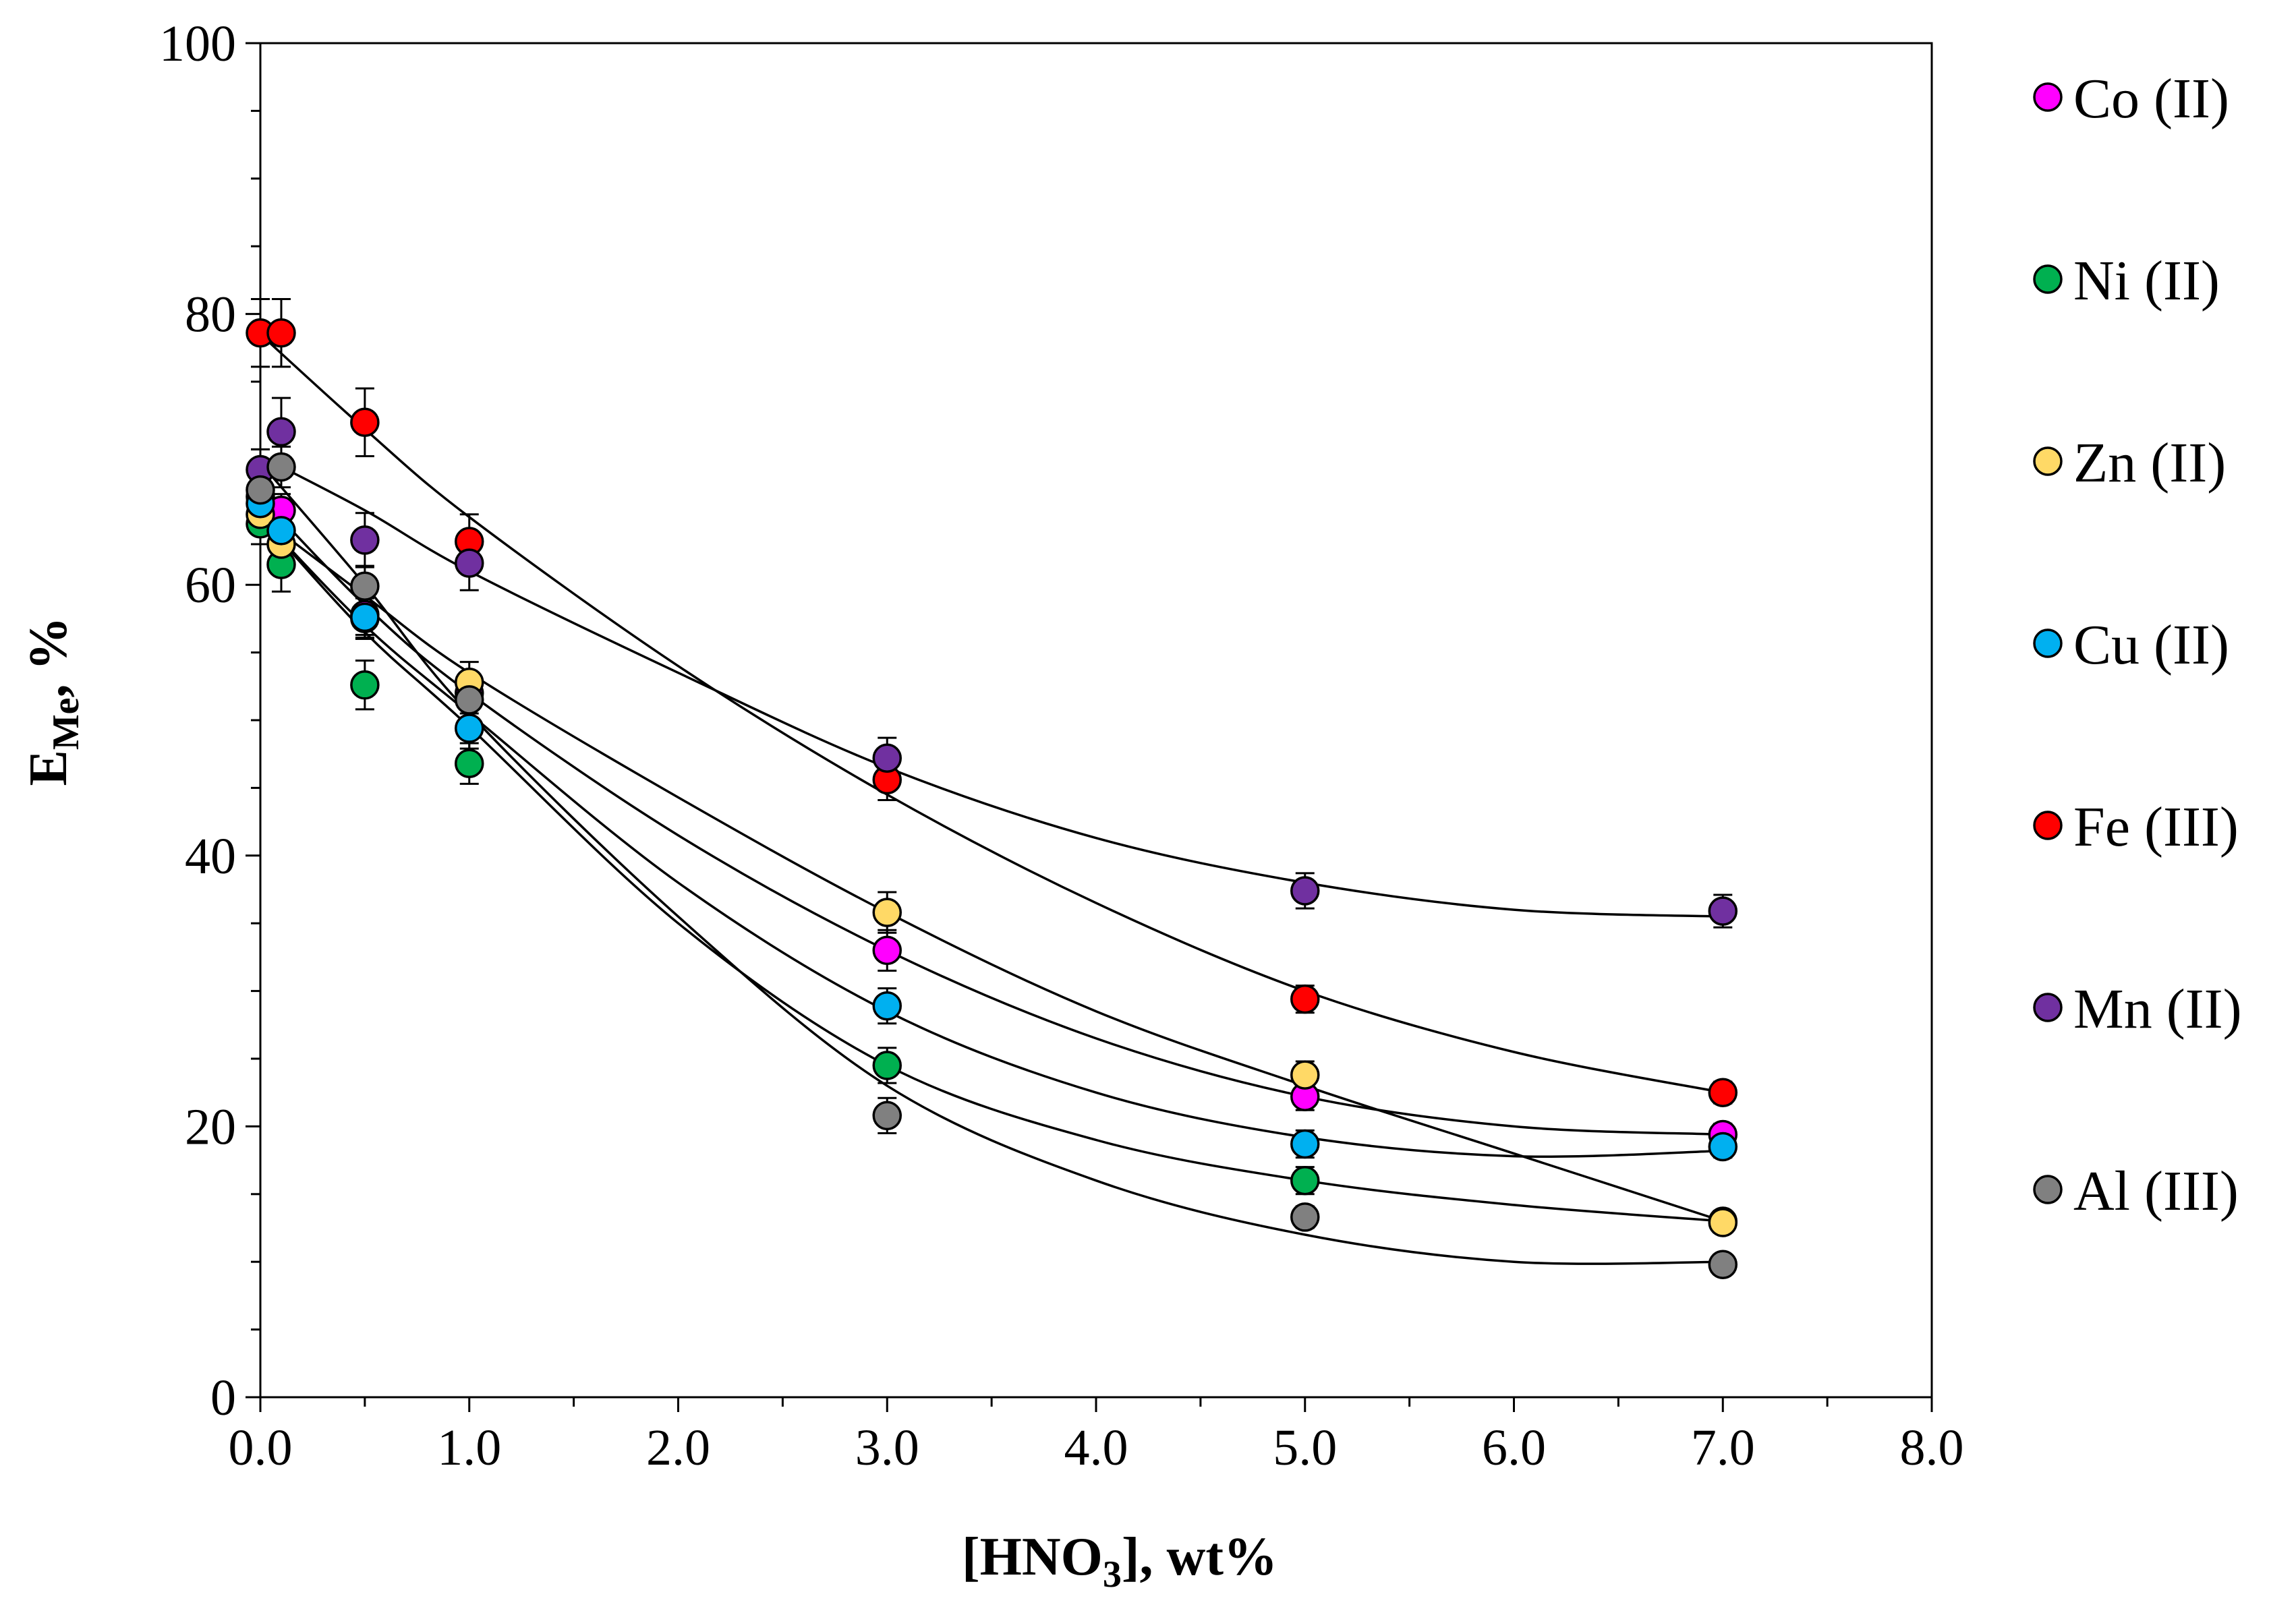 This screenshot has width=2296, height=1613. Describe the element at coordinates (2048, 643) in the screenshot. I see `legend-marker-cu-ii` at that location.